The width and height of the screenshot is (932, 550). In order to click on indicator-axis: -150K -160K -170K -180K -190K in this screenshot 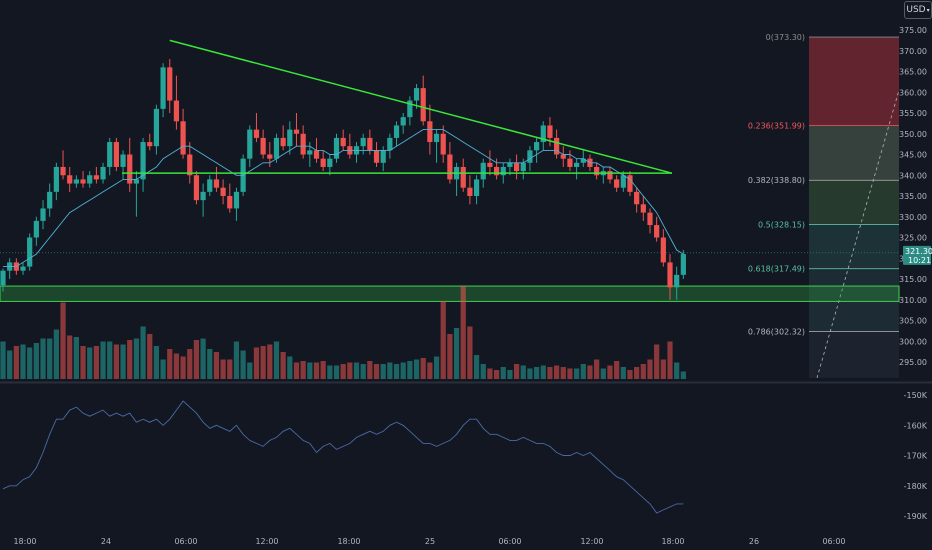, I will do `click(916, 456)`.